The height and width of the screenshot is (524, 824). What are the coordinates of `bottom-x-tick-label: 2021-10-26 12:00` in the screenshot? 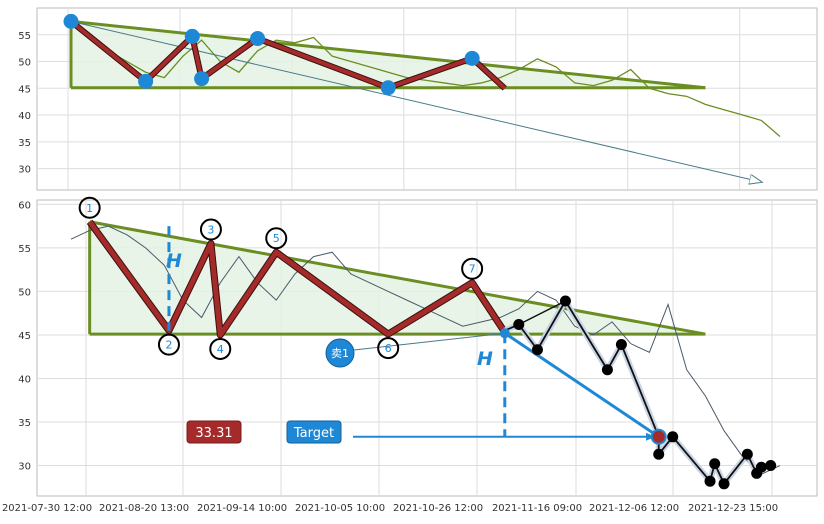 It's located at (438, 508).